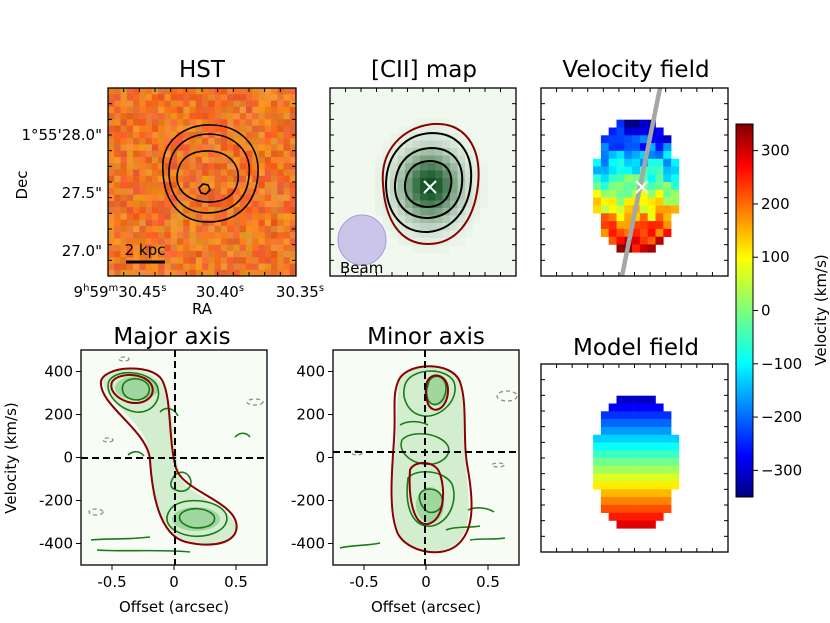  I want to click on model-title: Model field, so click(636, 348).